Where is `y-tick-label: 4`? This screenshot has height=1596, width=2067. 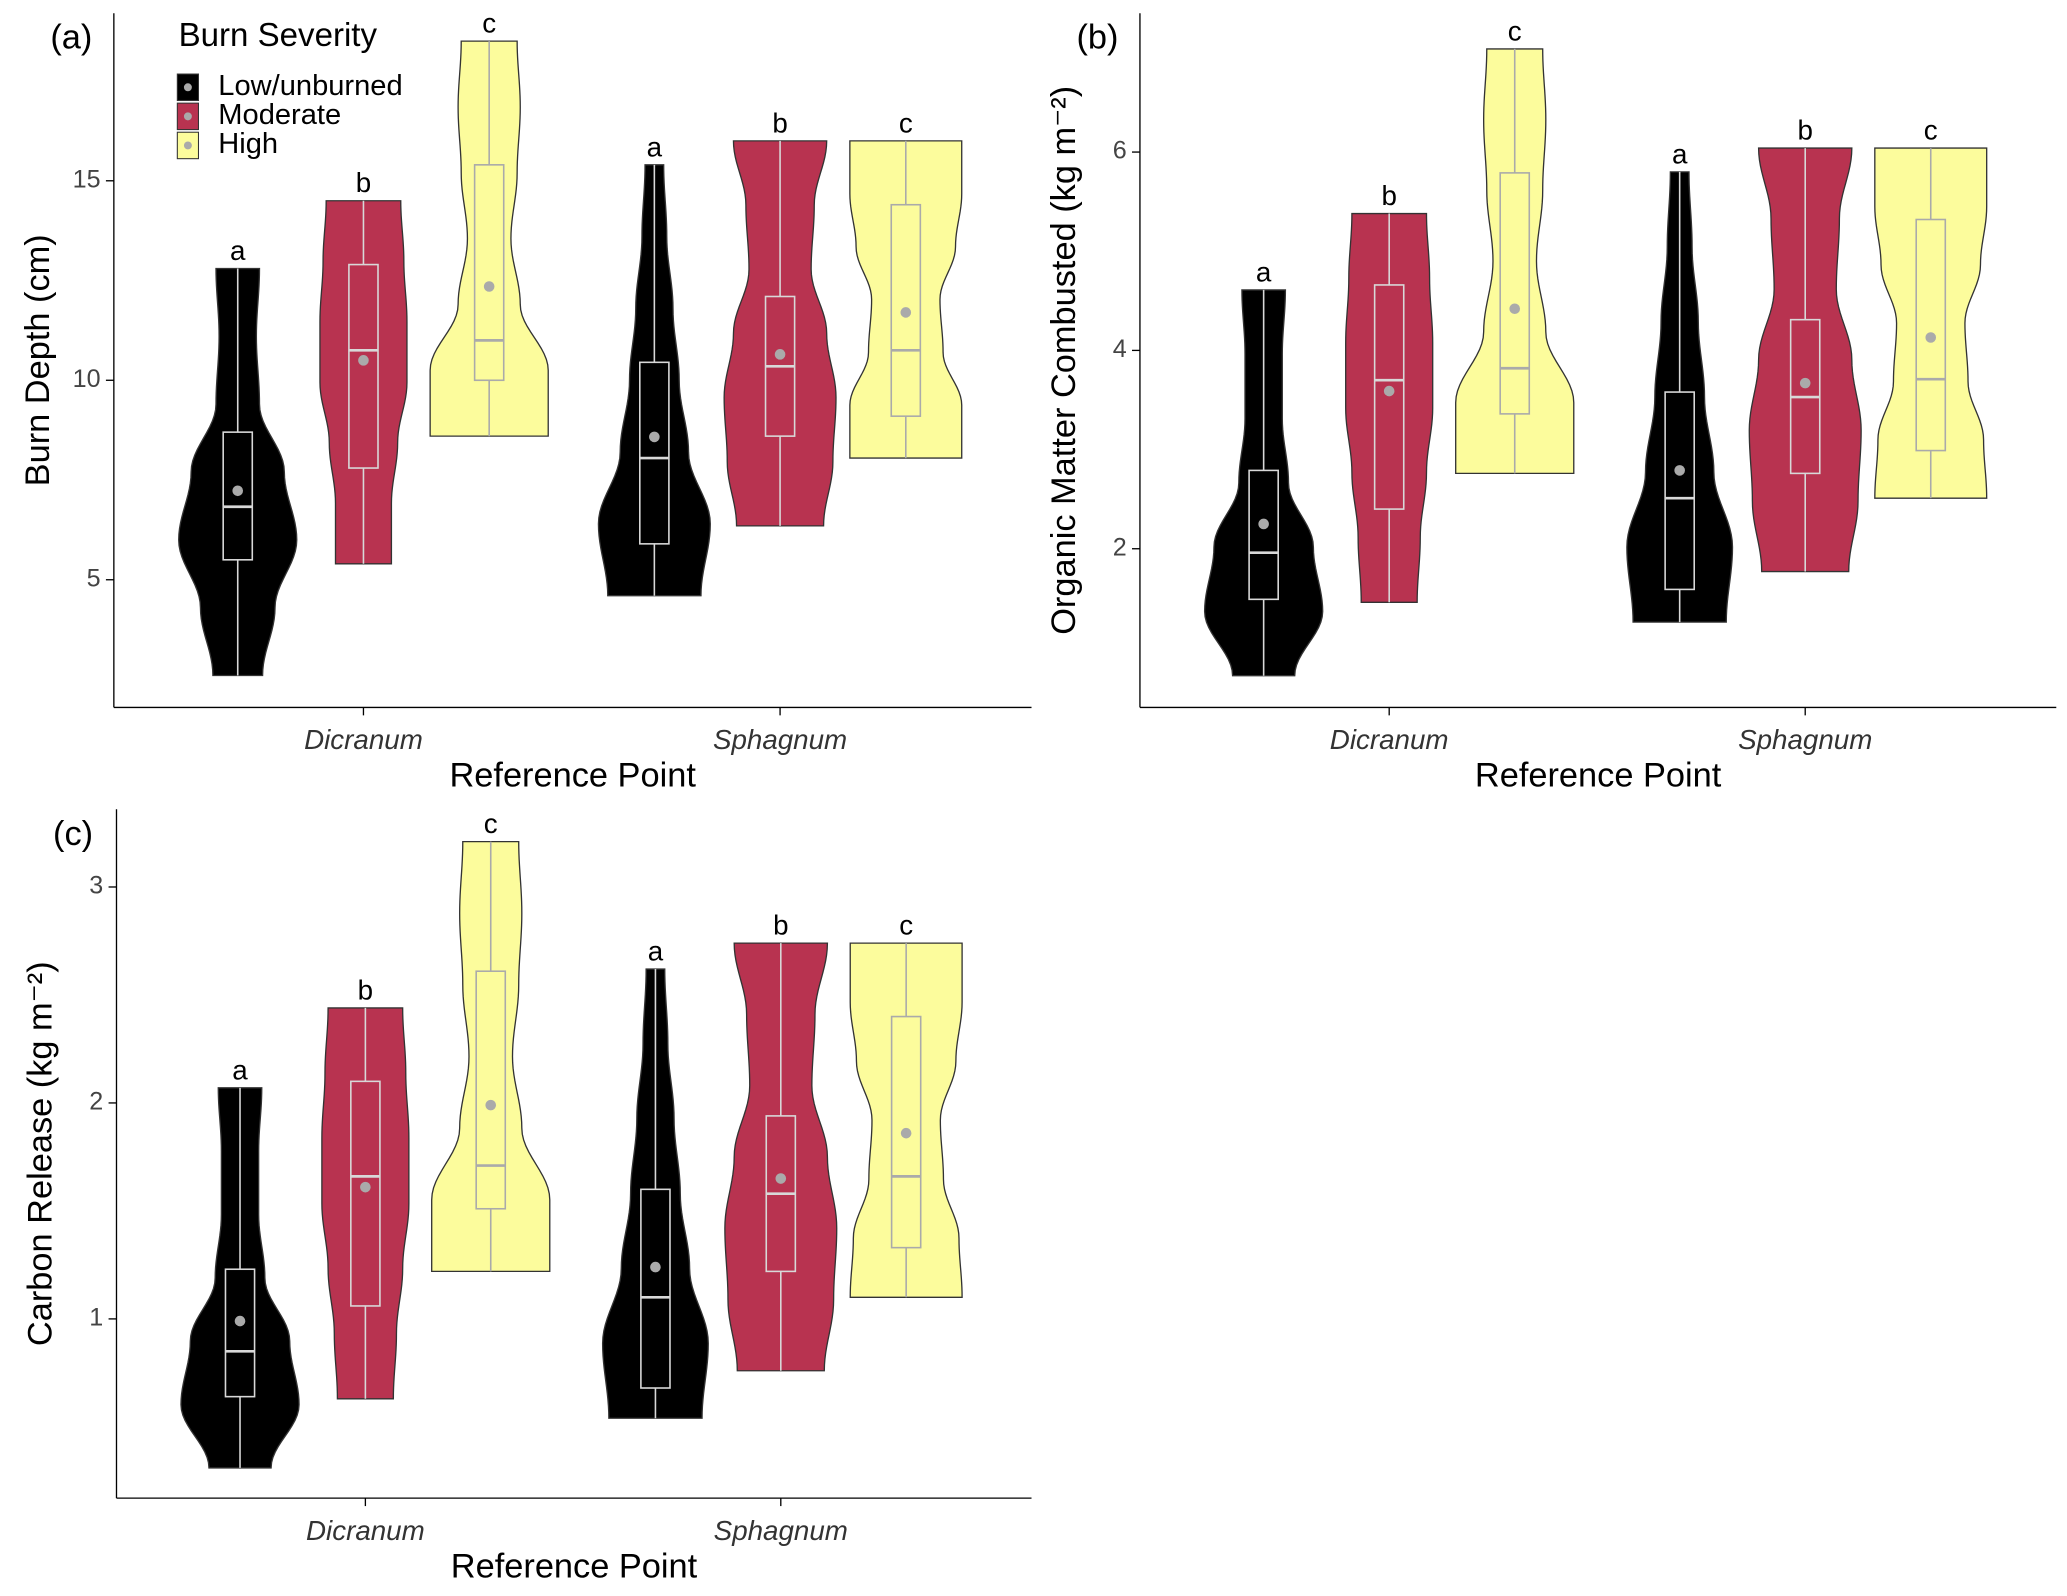
y-tick-label: 4 is located at coordinates (1120, 349).